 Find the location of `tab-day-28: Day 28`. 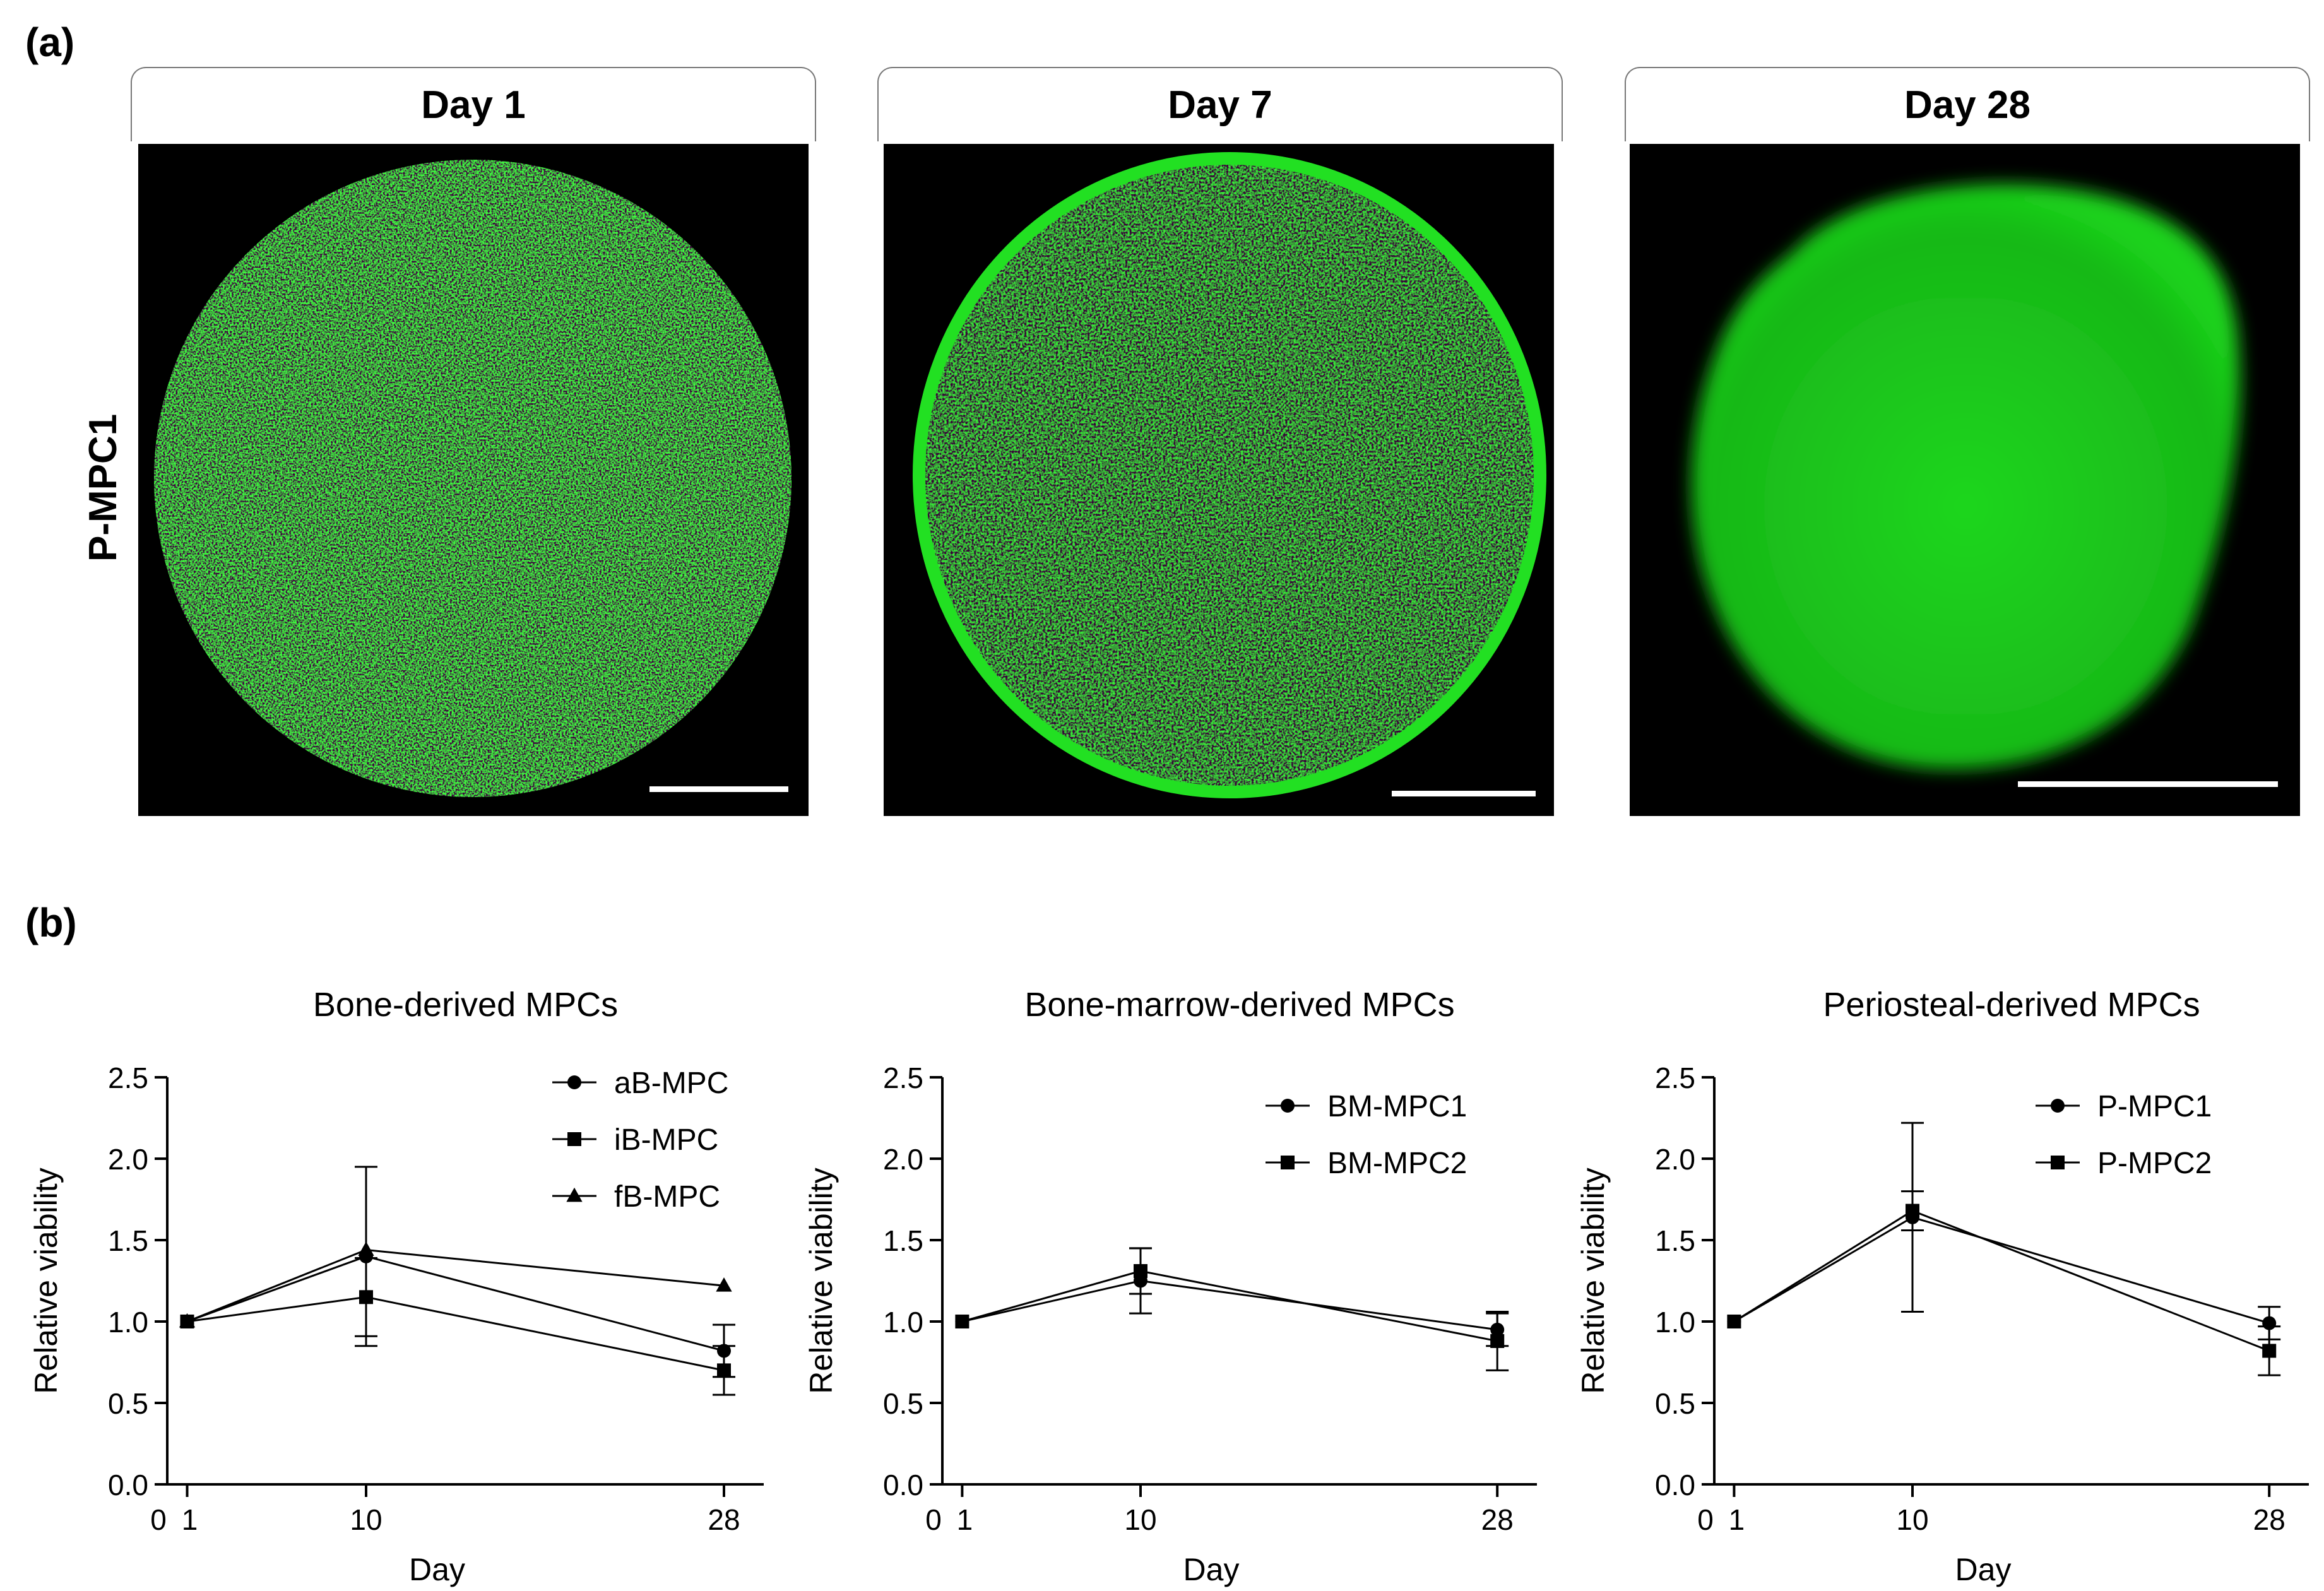

tab-day-28: Day 28 is located at coordinates (1967, 104).